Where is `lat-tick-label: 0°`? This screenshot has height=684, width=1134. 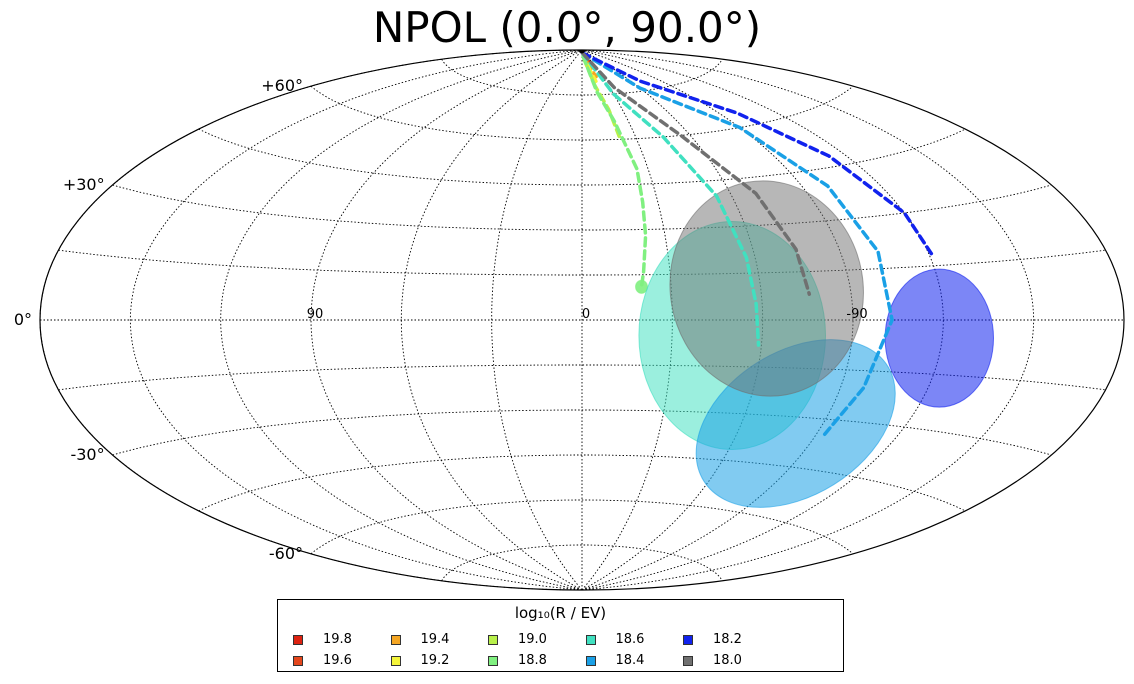
lat-tick-label: 0° is located at coordinates (23, 319).